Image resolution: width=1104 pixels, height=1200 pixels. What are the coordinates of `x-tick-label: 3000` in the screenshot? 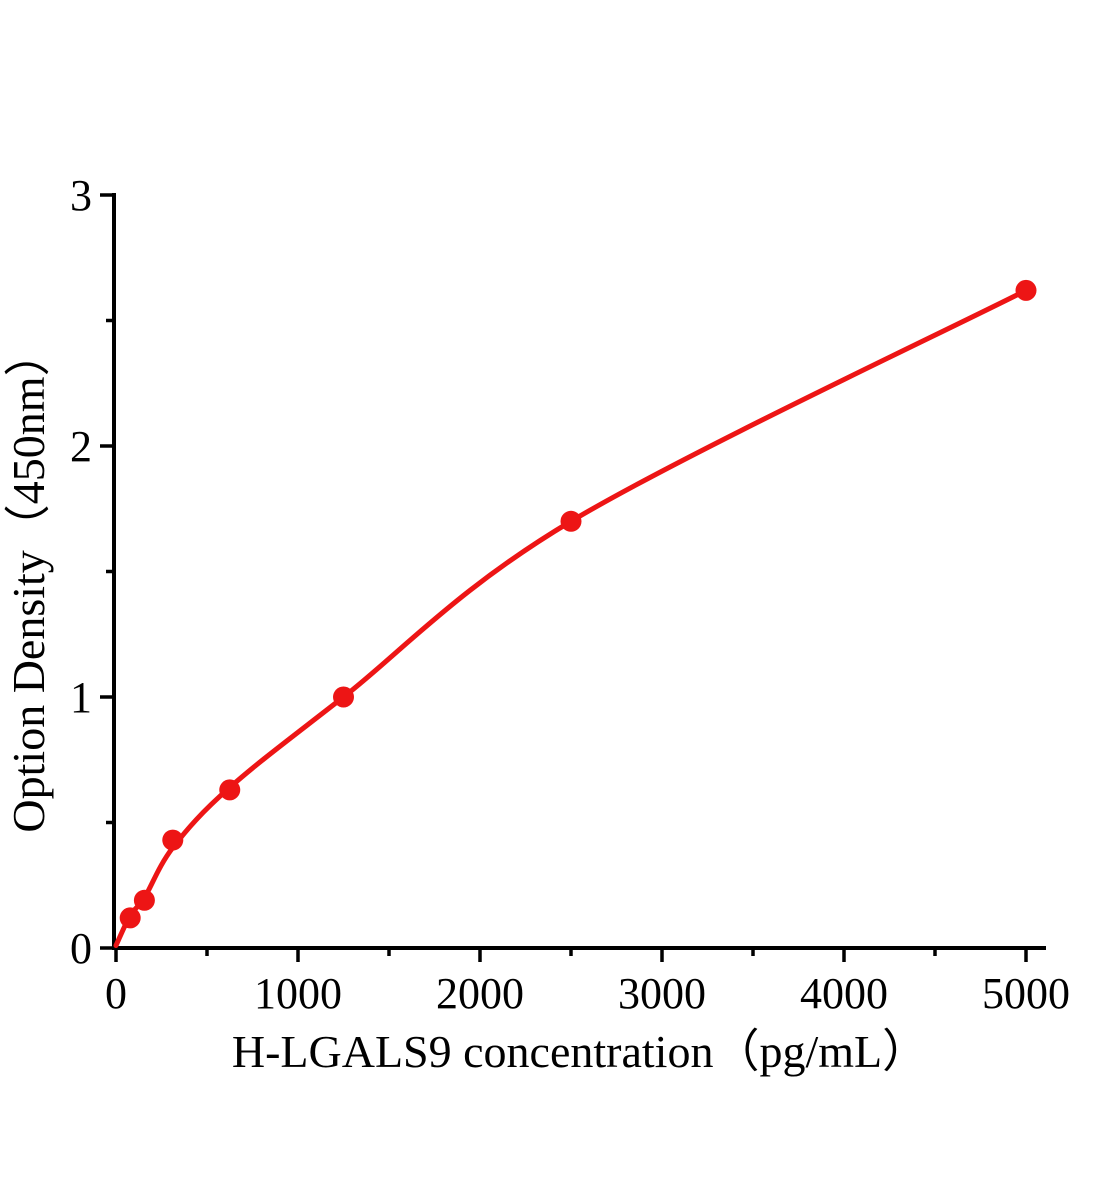 It's located at (662, 993).